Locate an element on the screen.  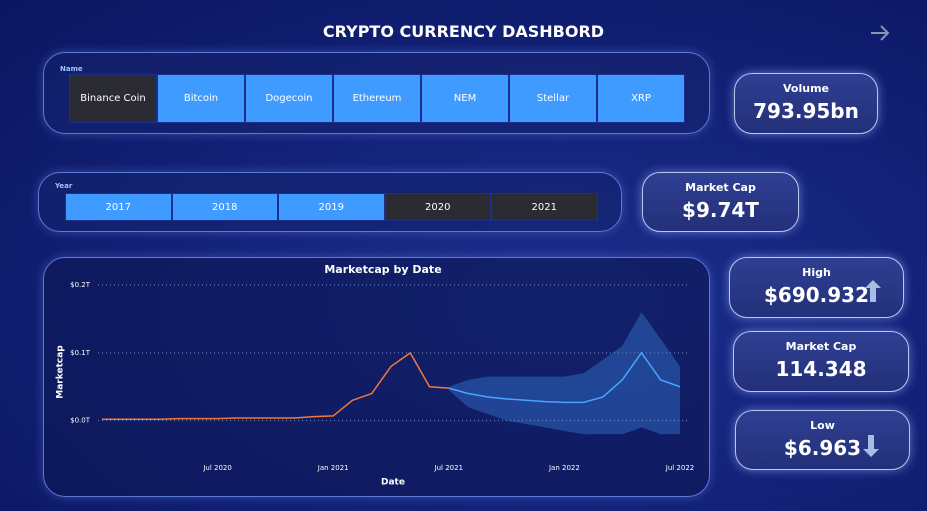
kpi-label: Low is located at coordinates (822, 425).